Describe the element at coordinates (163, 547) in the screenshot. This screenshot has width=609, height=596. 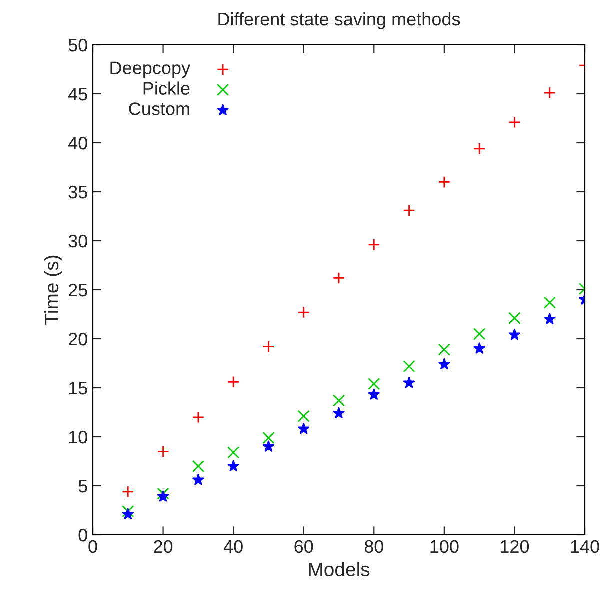
I see `x-tick-label: 20` at that location.